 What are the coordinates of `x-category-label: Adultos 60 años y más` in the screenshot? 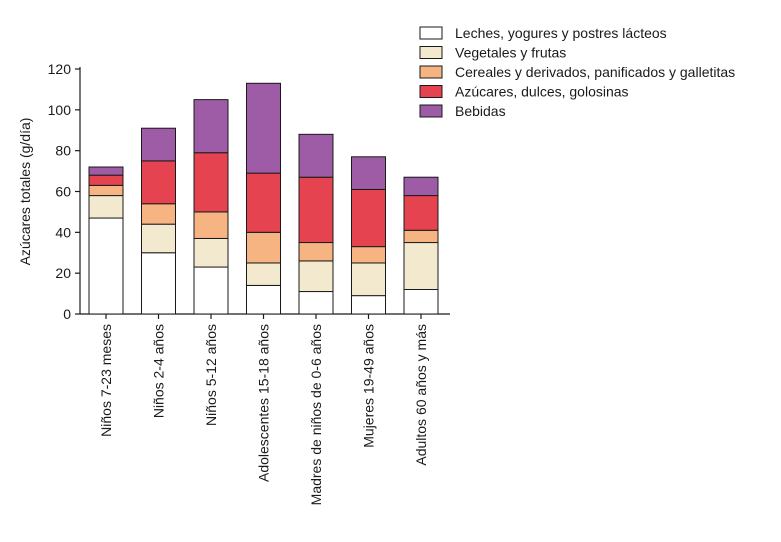 It's located at (421, 395).